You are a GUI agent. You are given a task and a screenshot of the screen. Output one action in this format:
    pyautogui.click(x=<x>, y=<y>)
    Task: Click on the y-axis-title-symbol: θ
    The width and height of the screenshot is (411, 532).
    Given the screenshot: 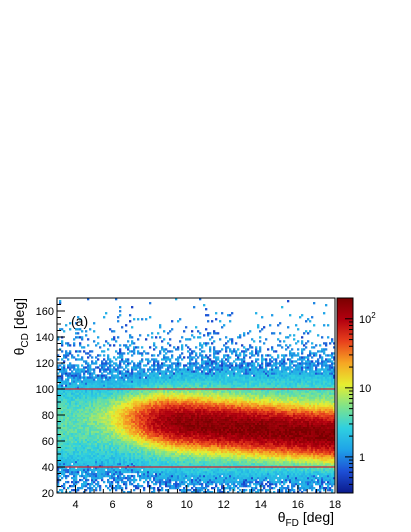 What is the action you would take?
    pyautogui.click(x=19, y=351)
    